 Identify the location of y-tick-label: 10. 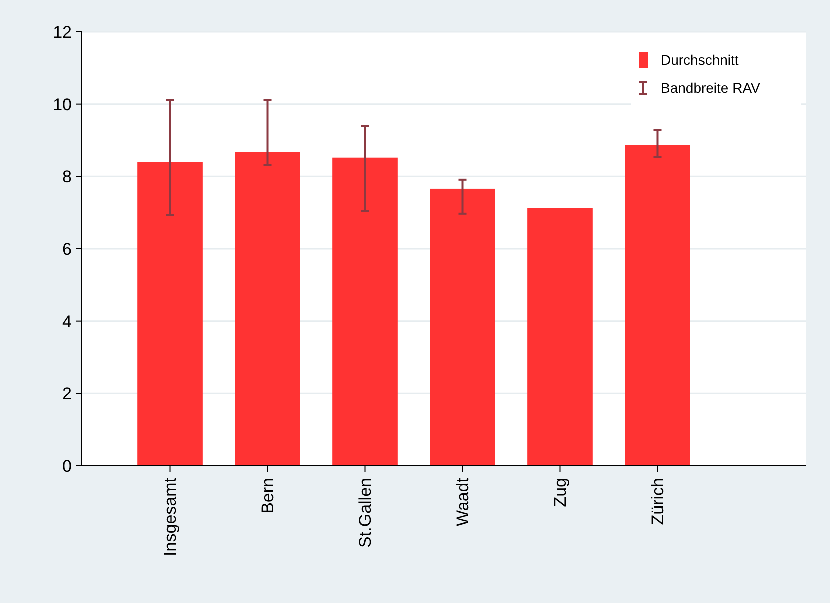
(62, 104).